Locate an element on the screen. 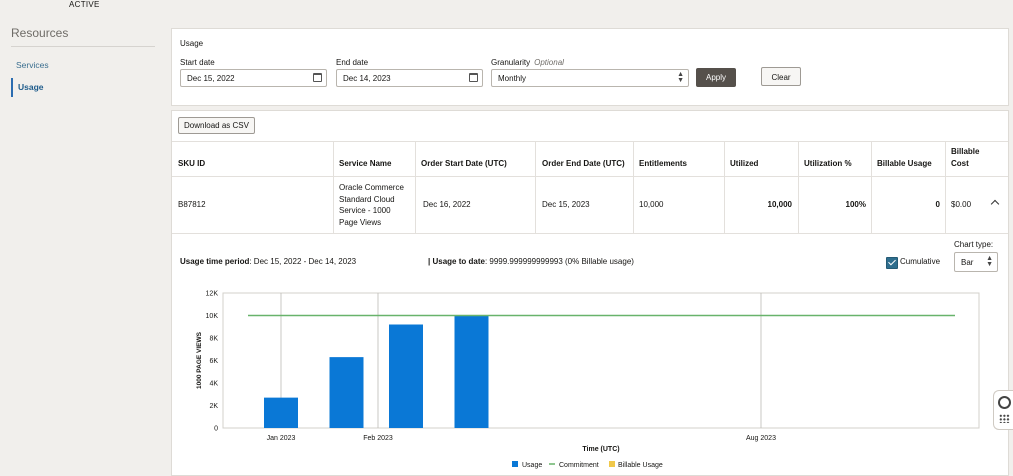  y-tick-label: 8K is located at coordinates (213, 339).